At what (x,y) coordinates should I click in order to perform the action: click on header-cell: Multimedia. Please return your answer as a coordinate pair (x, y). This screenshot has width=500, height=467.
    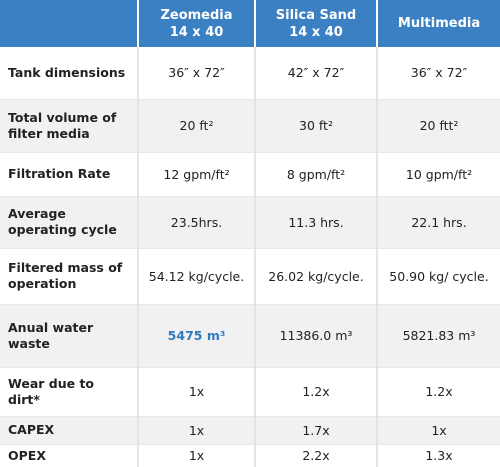
    Looking at the image, I should click on (438, 23).